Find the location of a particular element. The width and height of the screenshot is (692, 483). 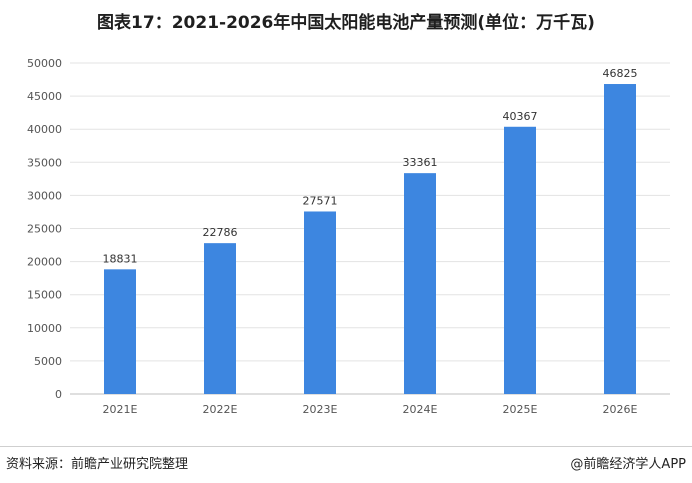

data-label: 18831 is located at coordinates (120, 258).